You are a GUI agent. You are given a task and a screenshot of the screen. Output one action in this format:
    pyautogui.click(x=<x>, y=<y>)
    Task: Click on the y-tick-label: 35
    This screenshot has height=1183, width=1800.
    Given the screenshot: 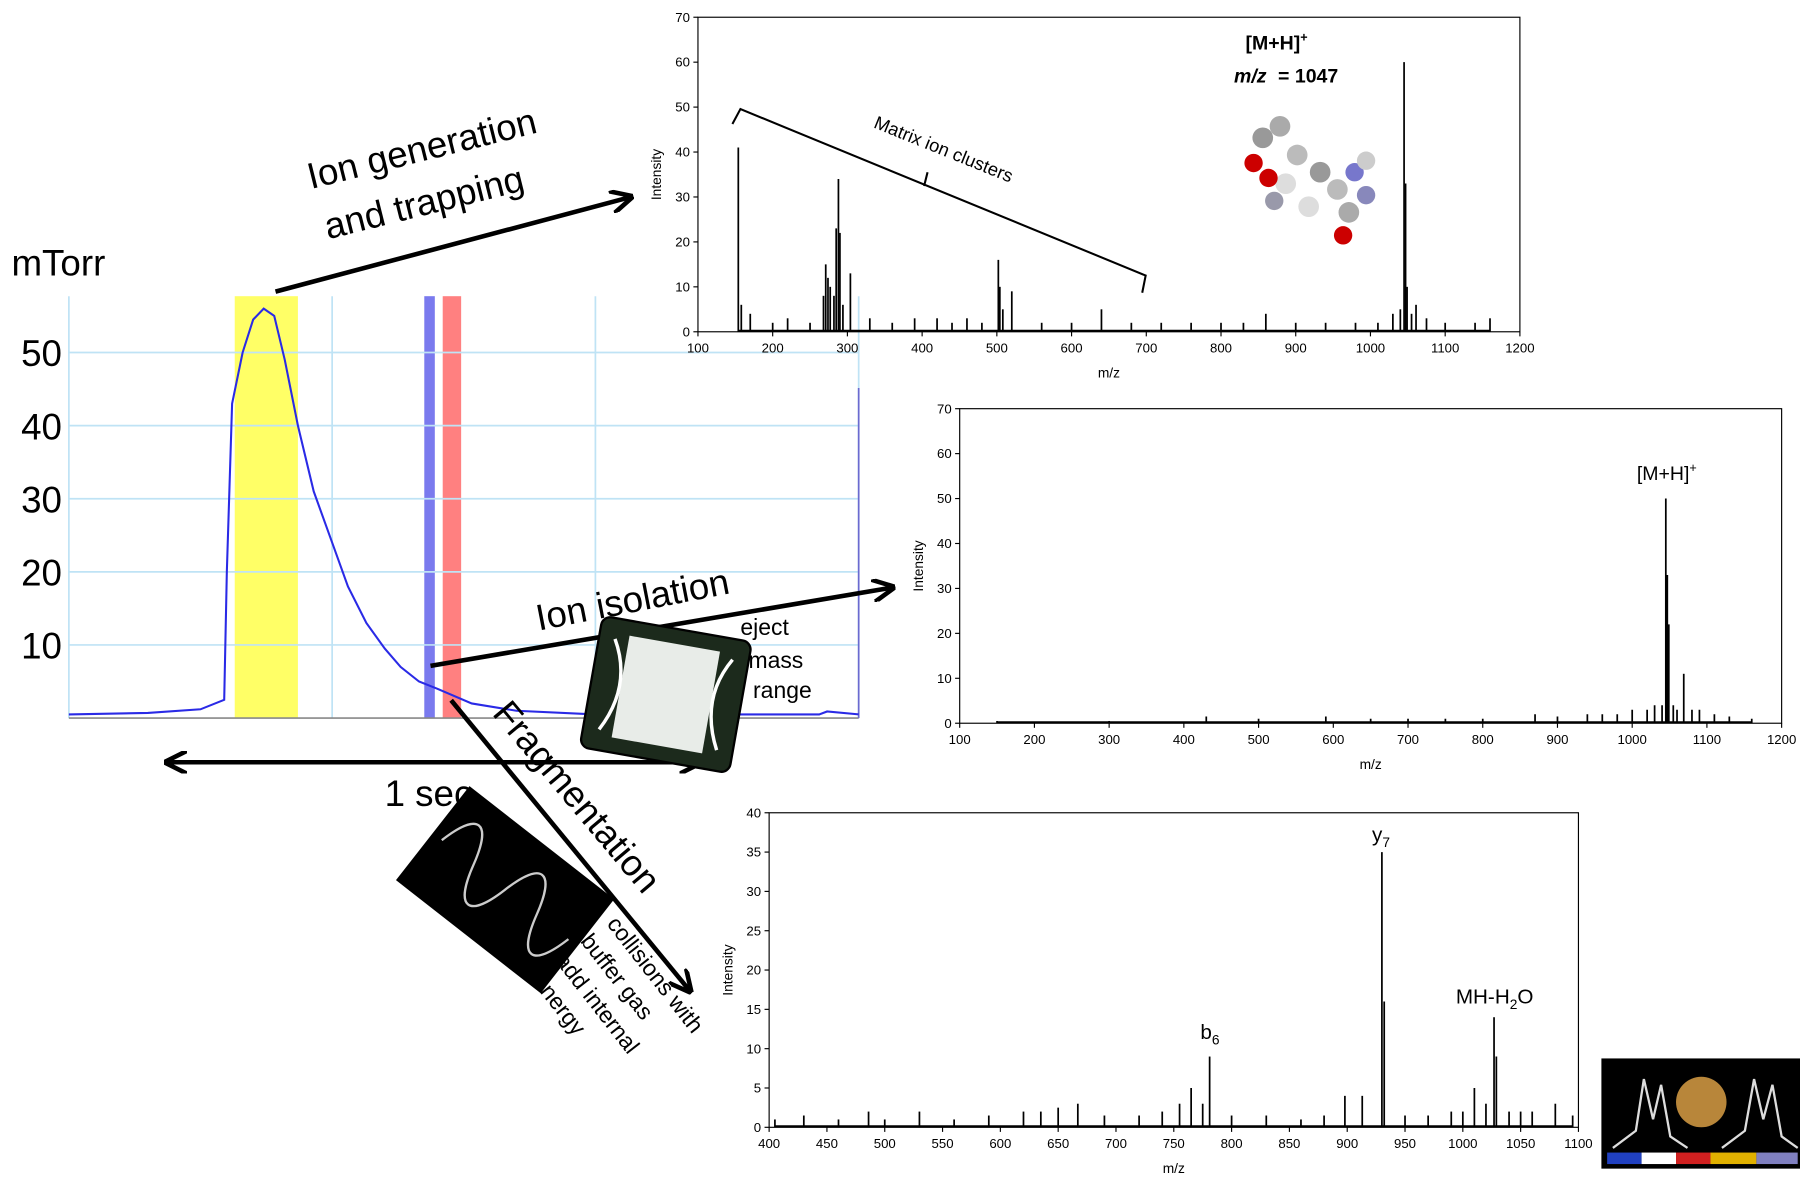 What is the action you would take?
    pyautogui.click(x=753, y=852)
    